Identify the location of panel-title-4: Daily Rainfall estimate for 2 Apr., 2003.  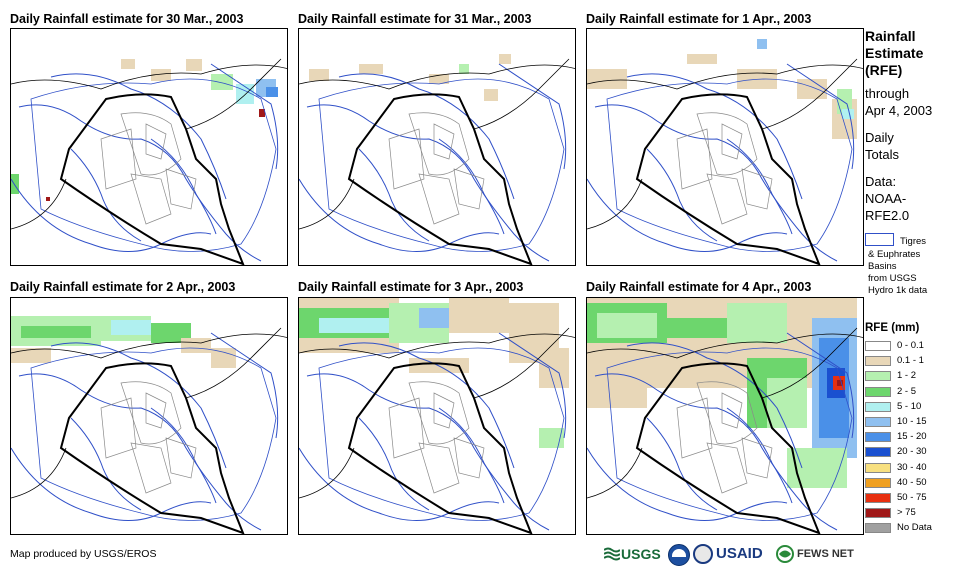
(123, 287).